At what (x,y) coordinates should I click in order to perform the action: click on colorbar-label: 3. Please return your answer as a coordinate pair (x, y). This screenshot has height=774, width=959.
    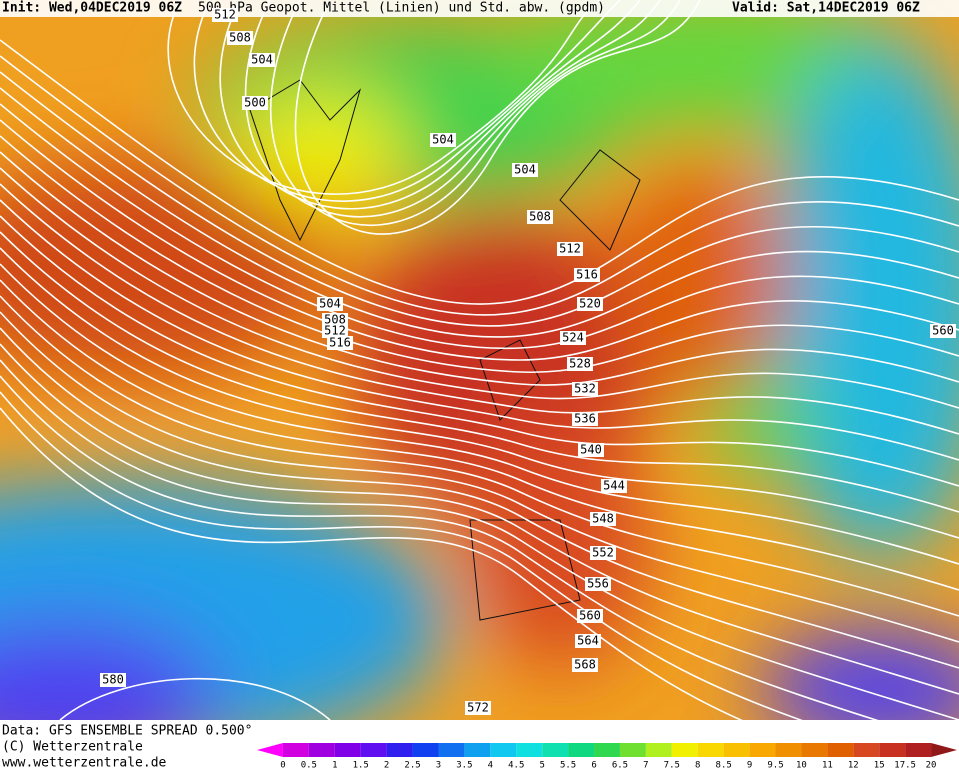
    Looking at the image, I should click on (438, 766).